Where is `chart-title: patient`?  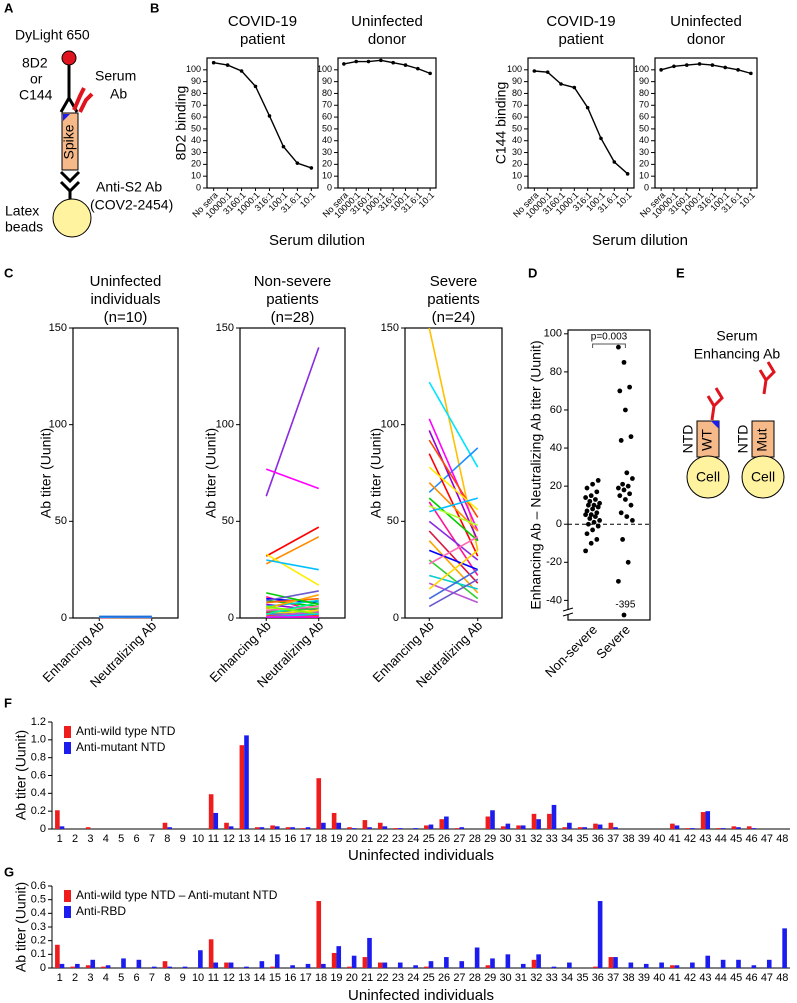
chart-title: patient is located at coordinates (581, 39).